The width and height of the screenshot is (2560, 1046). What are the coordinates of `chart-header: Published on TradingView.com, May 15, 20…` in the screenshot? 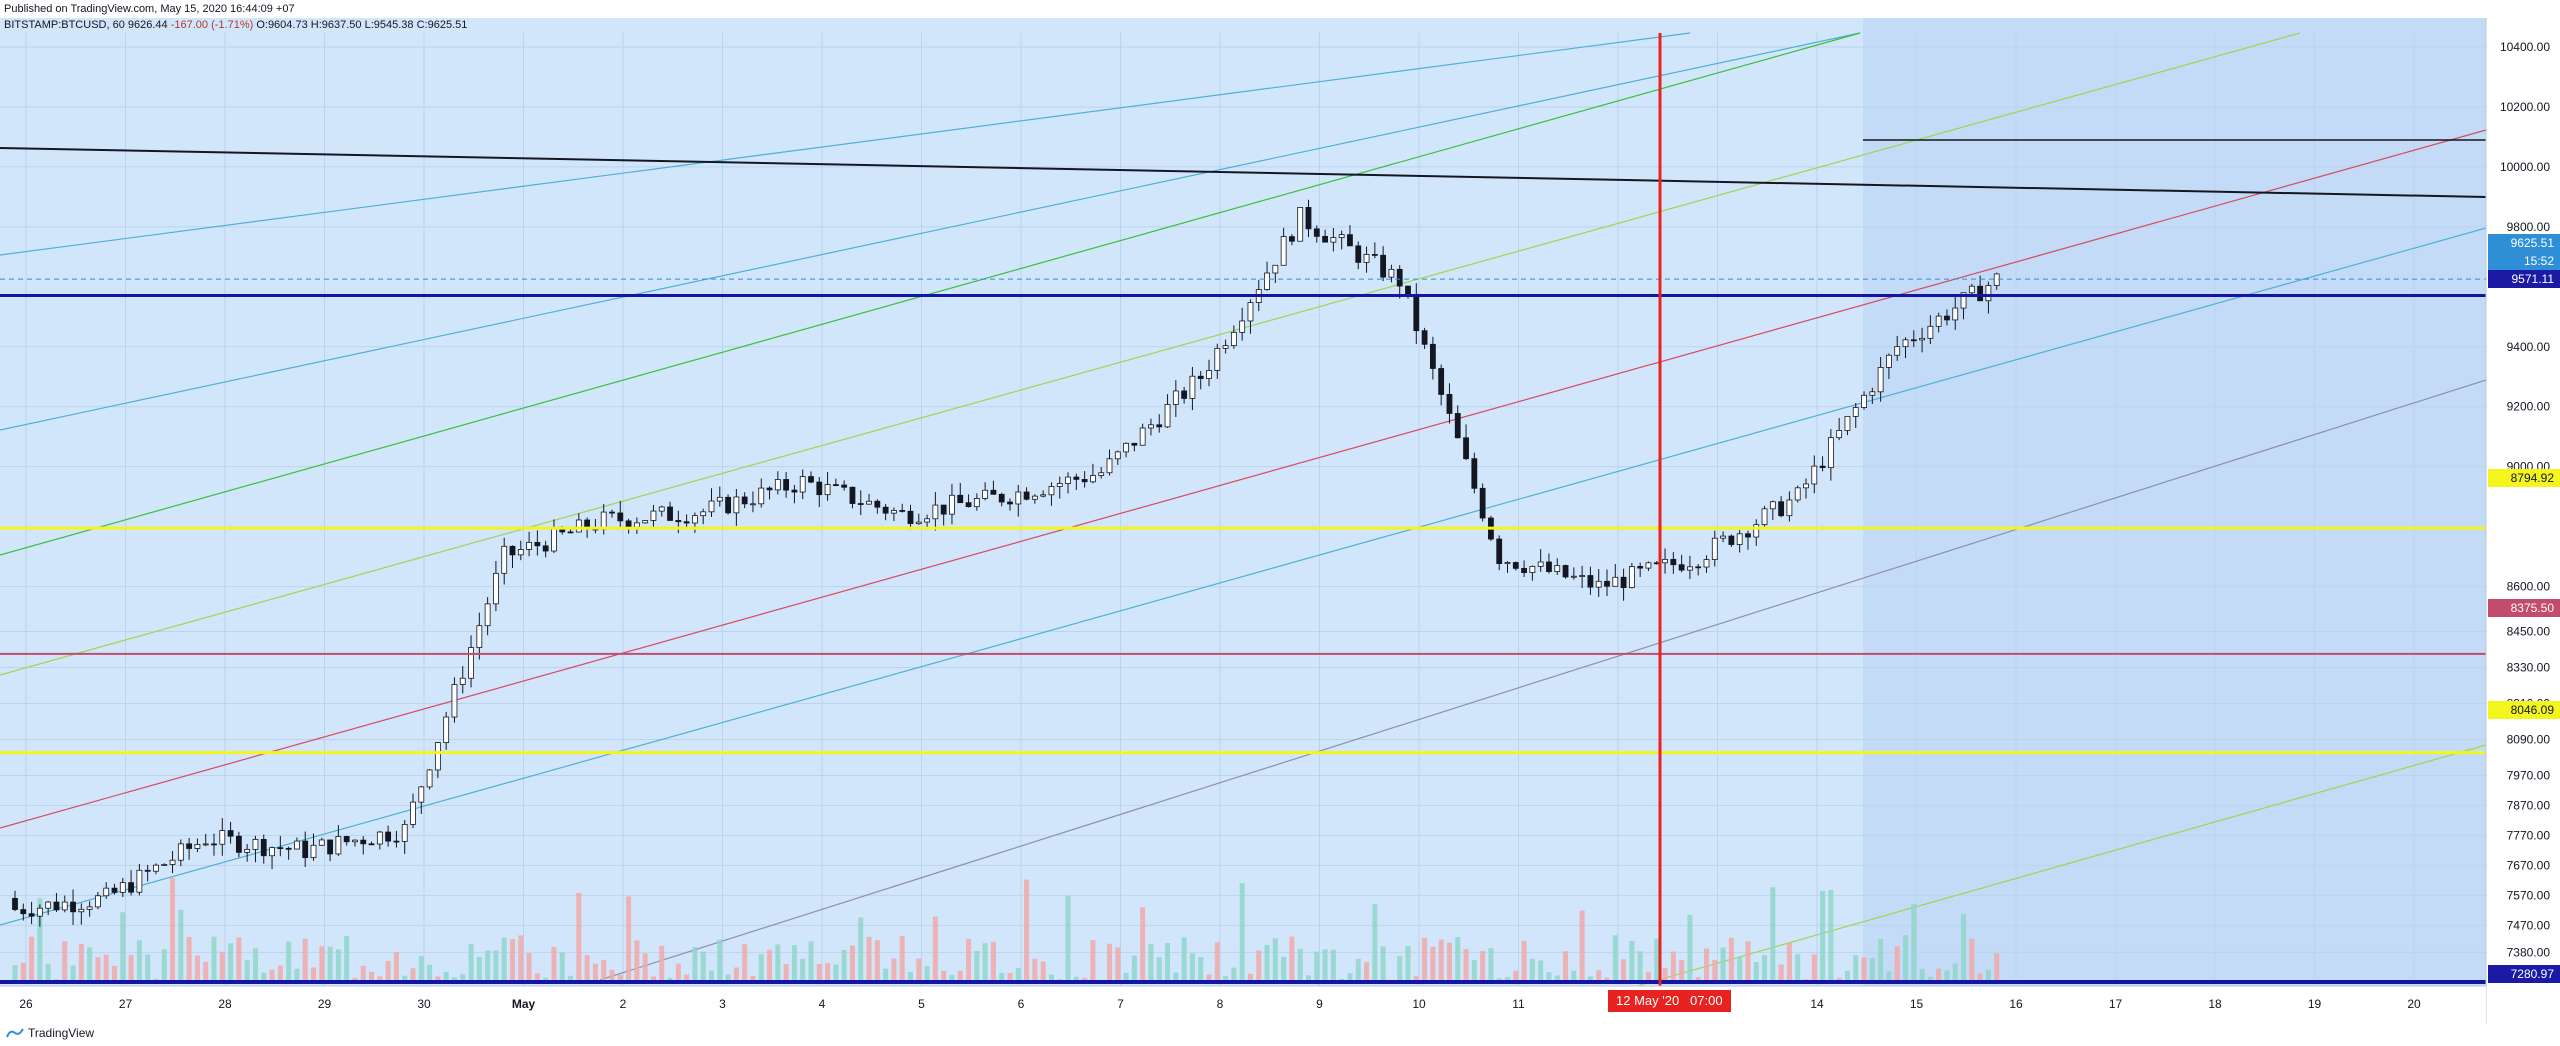 It's located at (1274, 18).